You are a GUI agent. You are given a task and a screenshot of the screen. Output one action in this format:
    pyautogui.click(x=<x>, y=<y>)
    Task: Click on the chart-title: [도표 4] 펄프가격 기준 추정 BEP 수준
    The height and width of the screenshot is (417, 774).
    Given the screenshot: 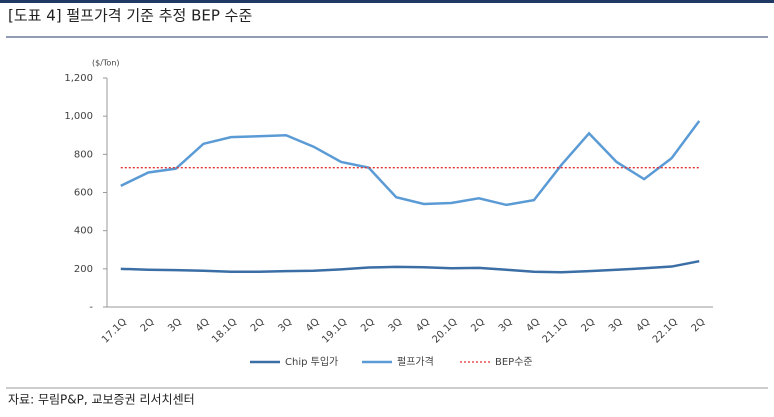 What is the action you would take?
    pyautogui.click(x=130, y=16)
    